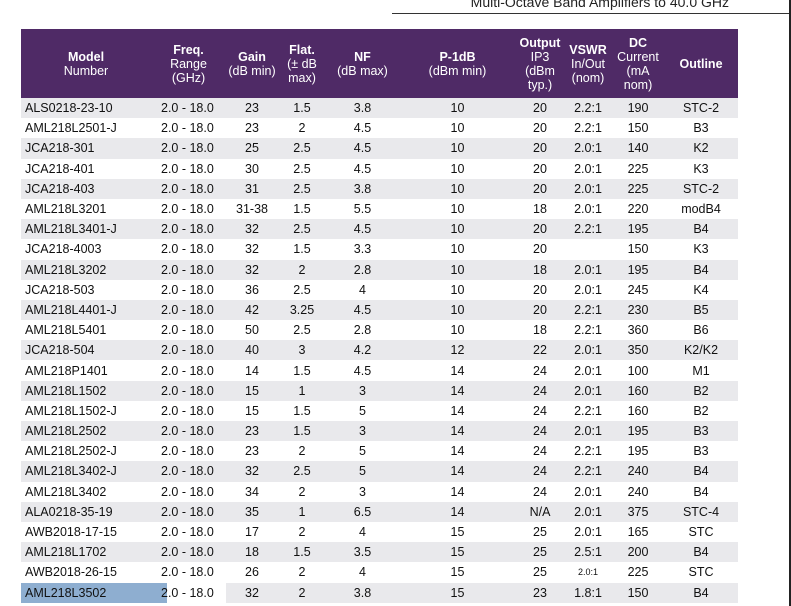 The width and height of the screenshot is (791, 606). I want to click on cell-output-ip3: 20, so click(540, 188).